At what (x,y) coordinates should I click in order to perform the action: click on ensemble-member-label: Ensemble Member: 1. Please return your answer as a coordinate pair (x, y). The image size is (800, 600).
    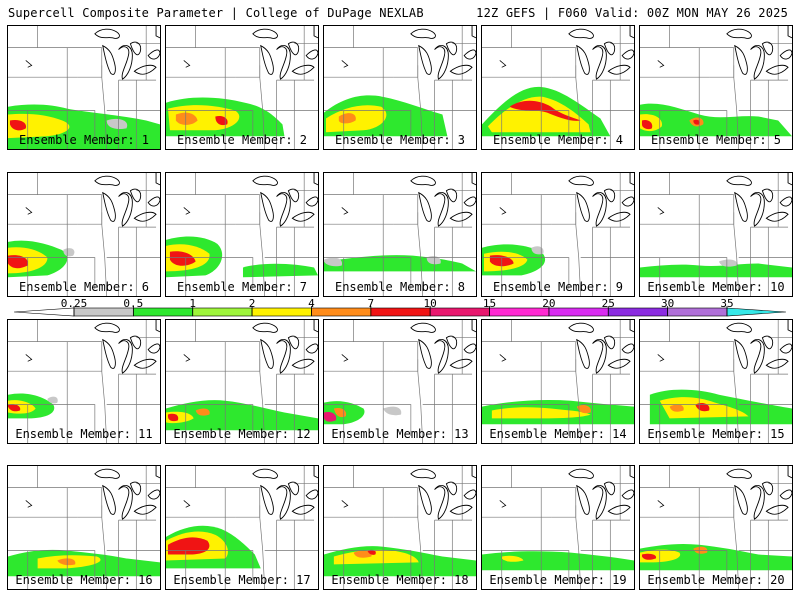
    Looking at the image, I should click on (84, 140).